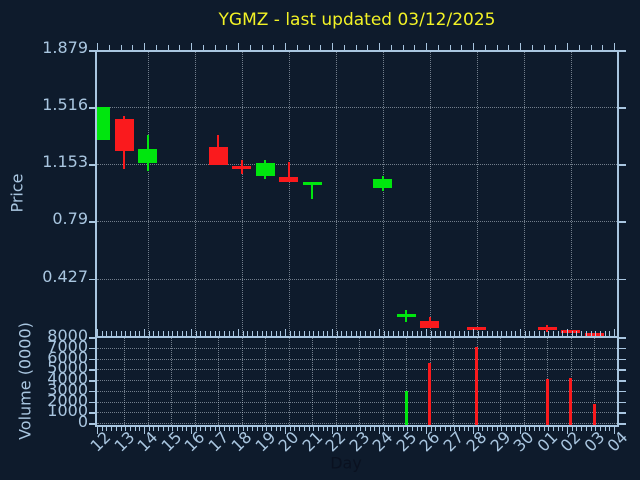 The height and width of the screenshot is (480, 640). Describe the element at coordinates (406, 407) in the screenshot. I see `volume-bar` at that location.